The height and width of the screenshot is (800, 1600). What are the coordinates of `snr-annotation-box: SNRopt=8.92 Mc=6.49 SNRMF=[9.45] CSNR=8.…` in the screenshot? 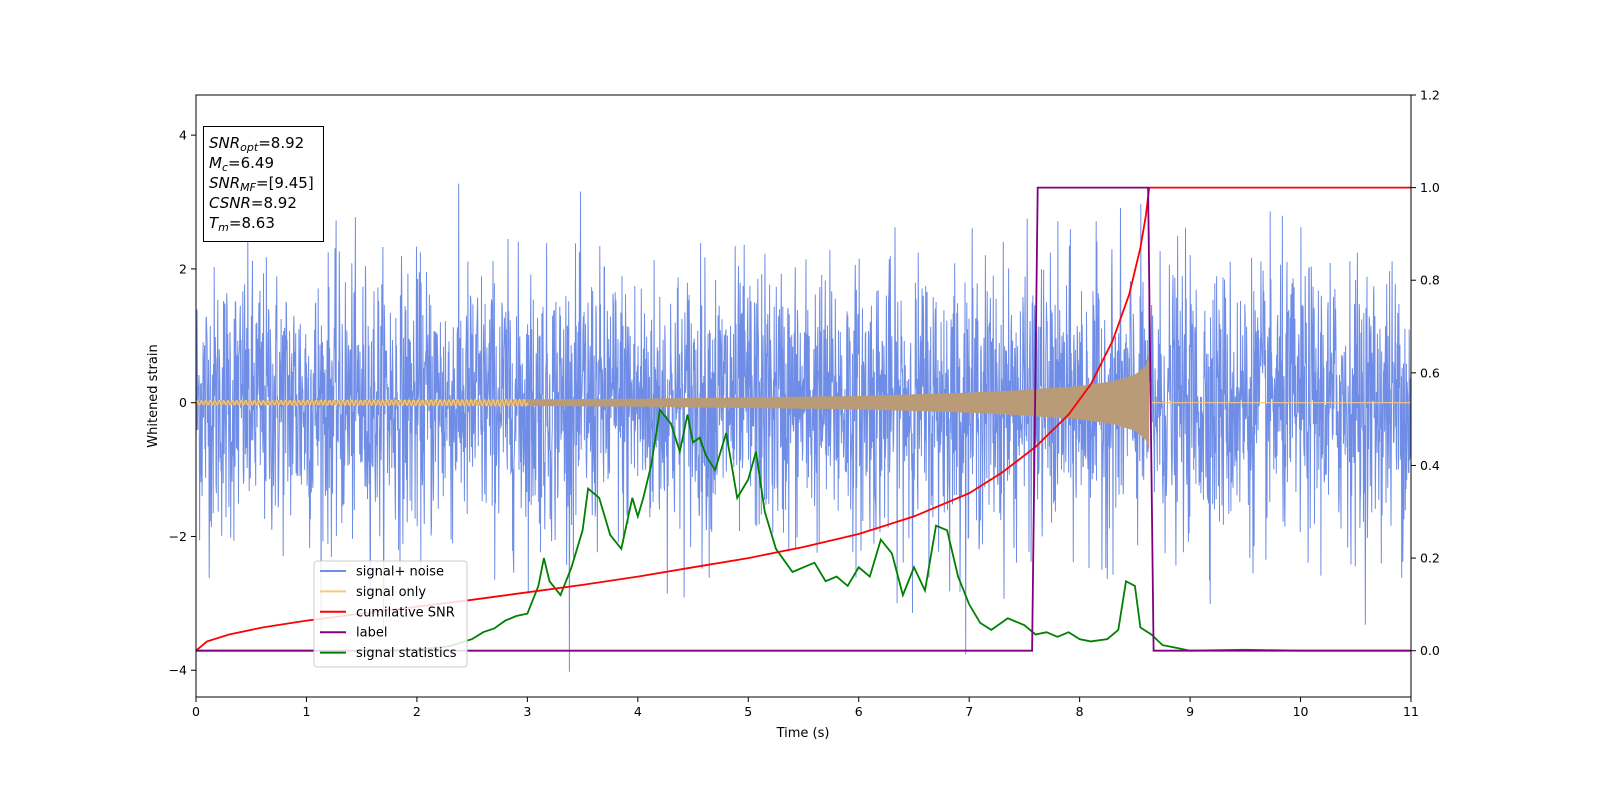 It's located at (263, 184).